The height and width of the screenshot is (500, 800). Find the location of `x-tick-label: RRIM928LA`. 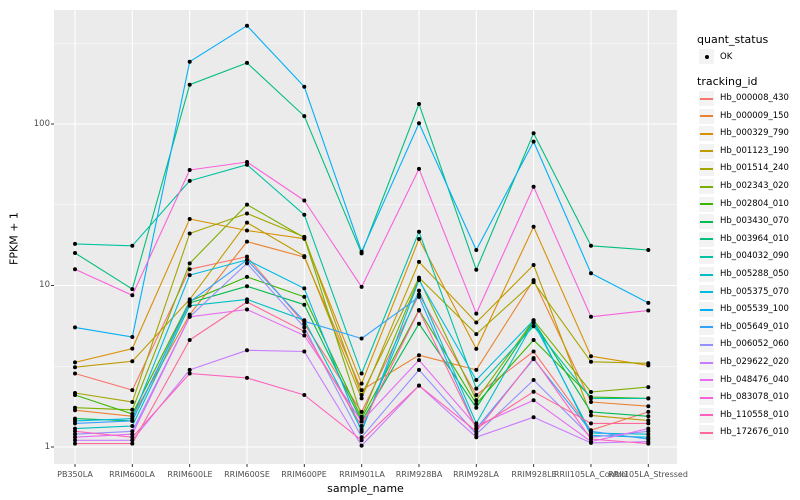

x-tick-label: RRIM928LA is located at coordinates (476, 474).